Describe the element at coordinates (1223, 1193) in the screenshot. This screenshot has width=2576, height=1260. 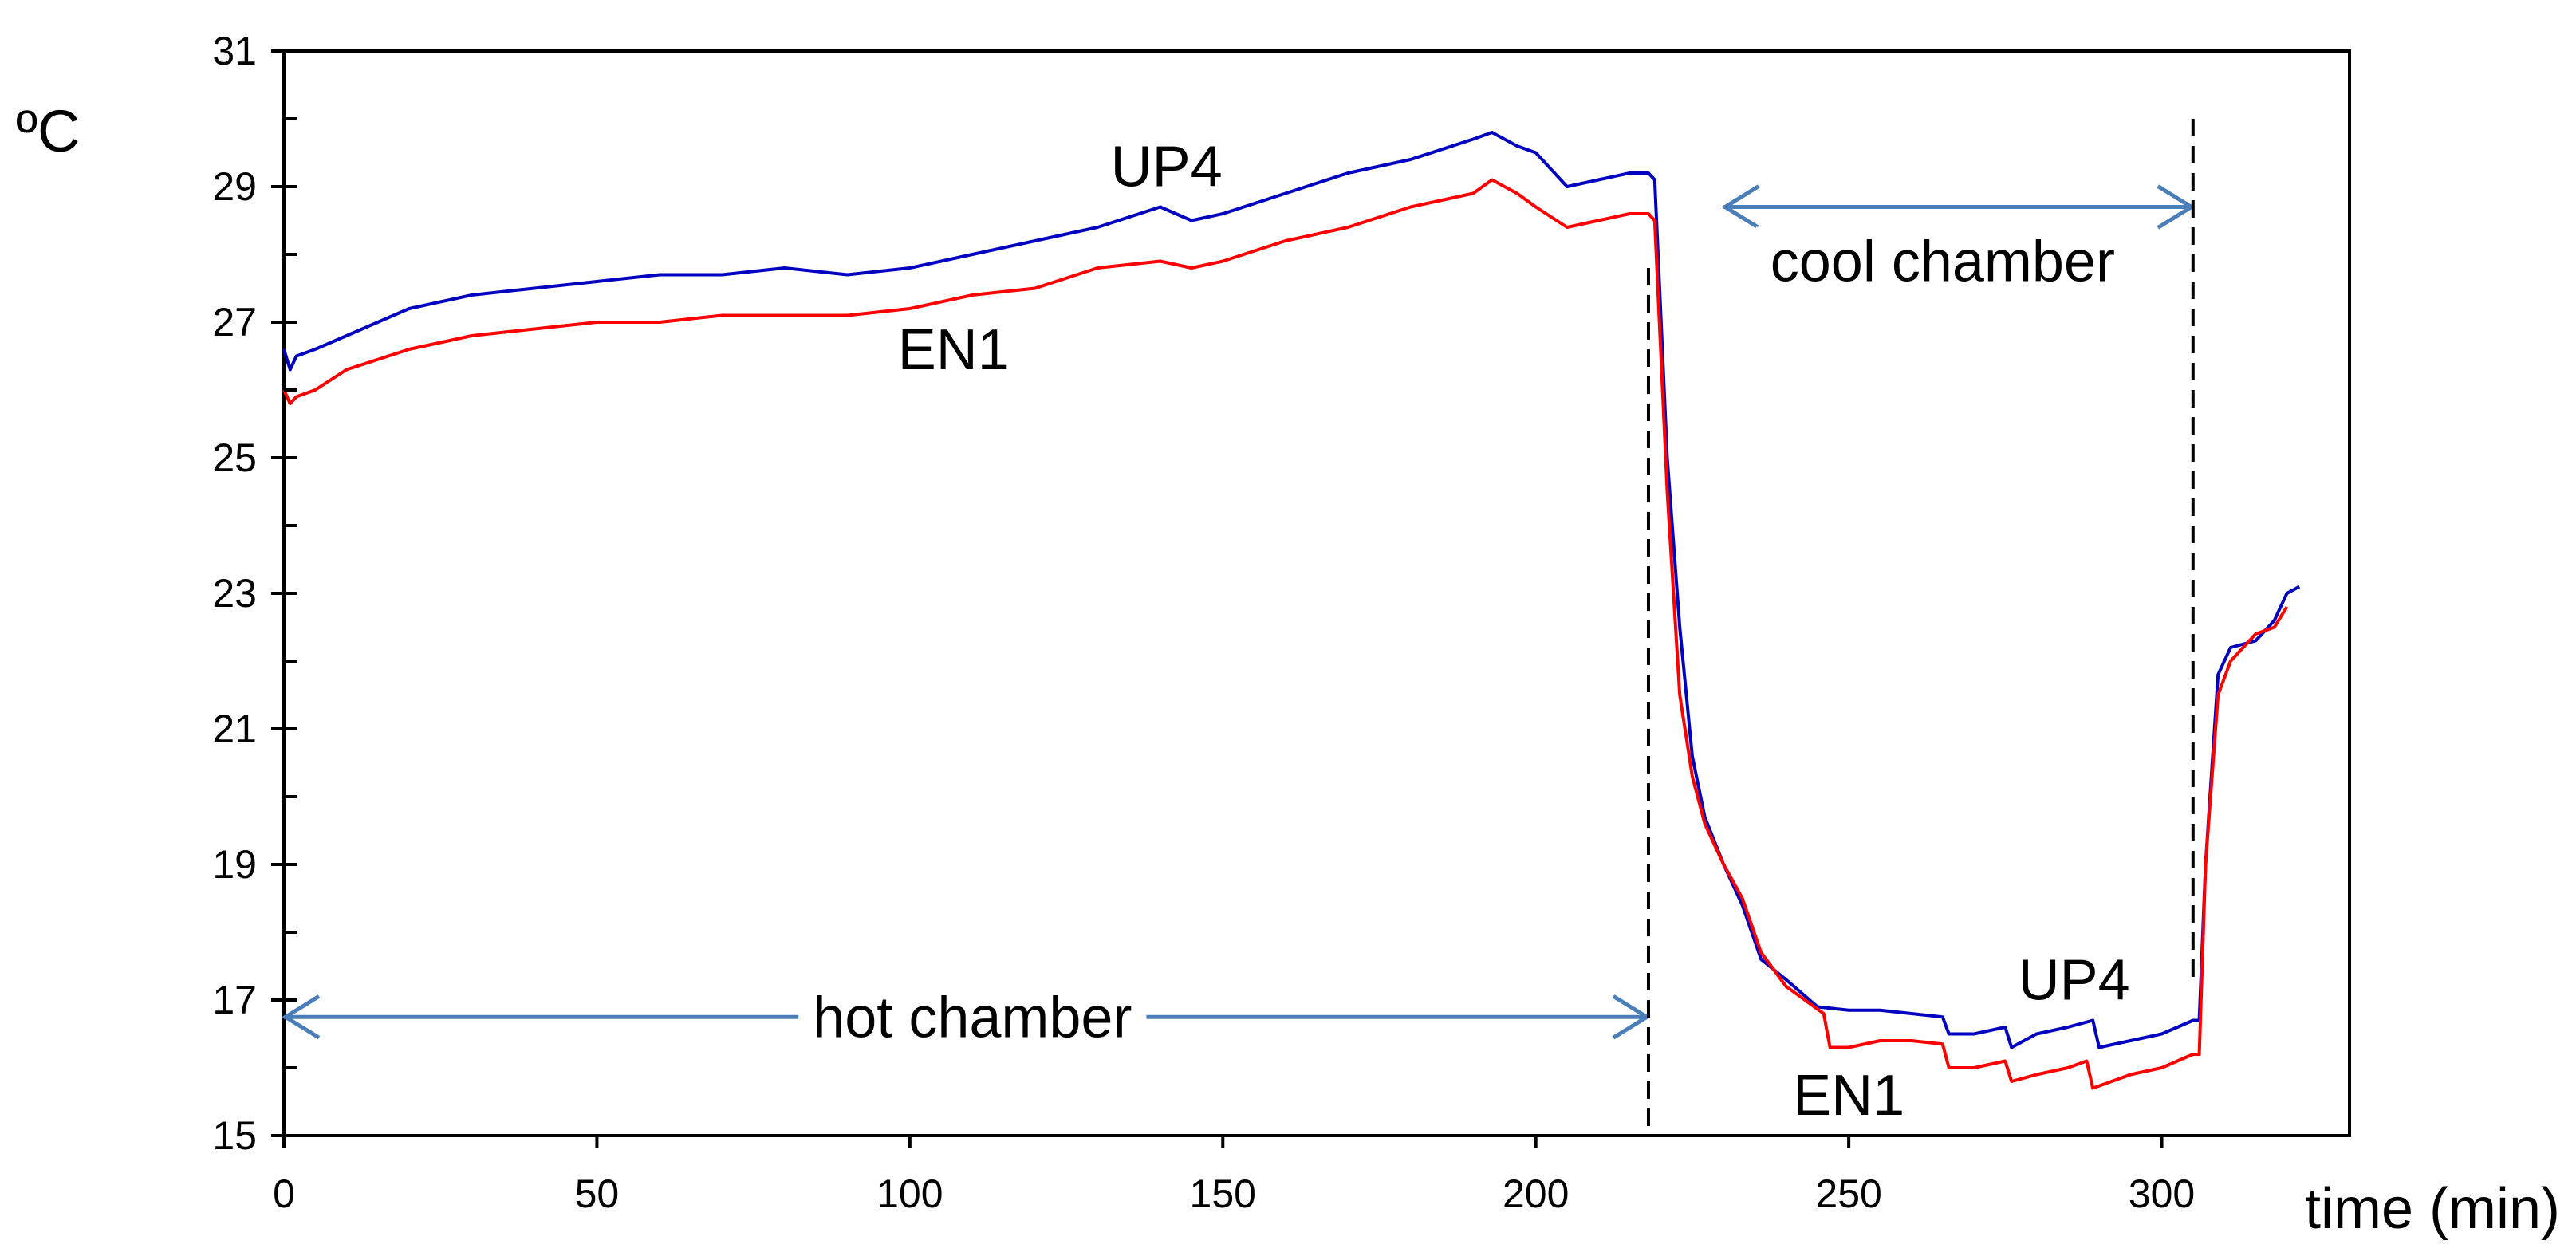
I see `x-tick-label: 150` at that location.